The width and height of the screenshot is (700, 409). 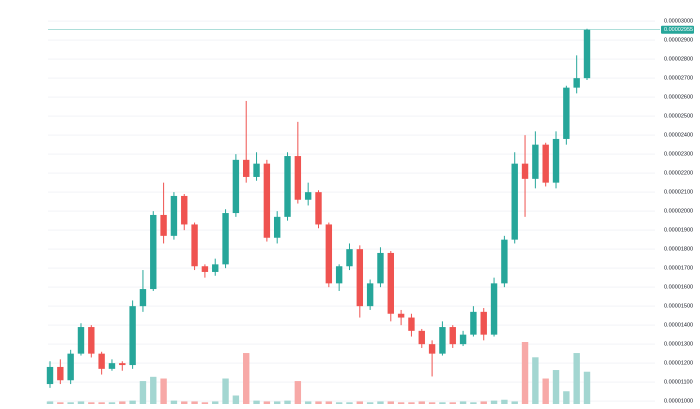 What do you see at coordinates (678, 117) in the screenshot?
I see `y-tick-label: 0.00002500` at bounding box center [678, 117].